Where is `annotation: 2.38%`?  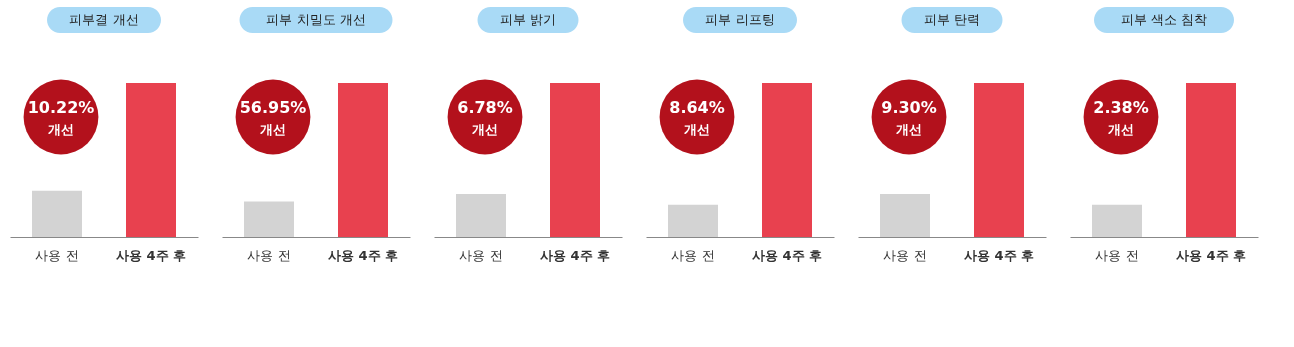 annotation: 2.38% is located at coordinates (1121, 107).